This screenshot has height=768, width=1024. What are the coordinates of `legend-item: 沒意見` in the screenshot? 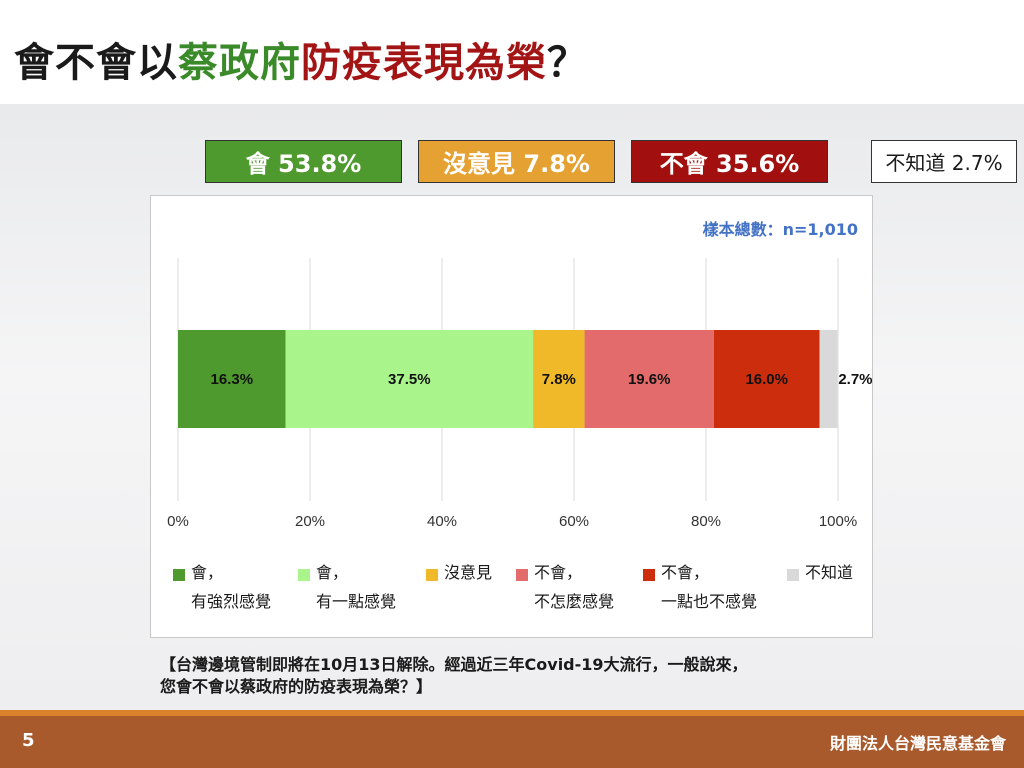 It's located at (459, 575).